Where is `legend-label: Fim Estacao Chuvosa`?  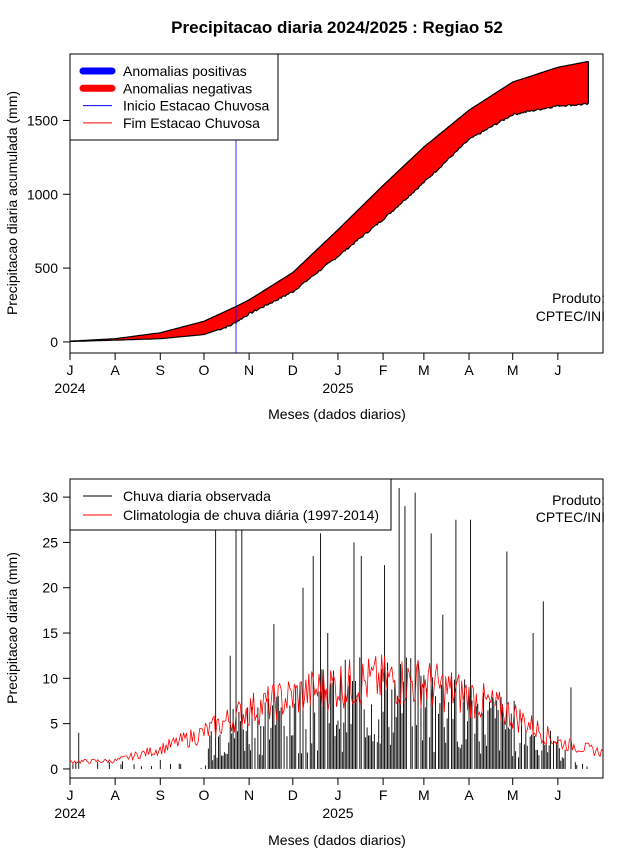
legend-label: Fim Estacao Chuvosa is located at coordinates (191, 123).